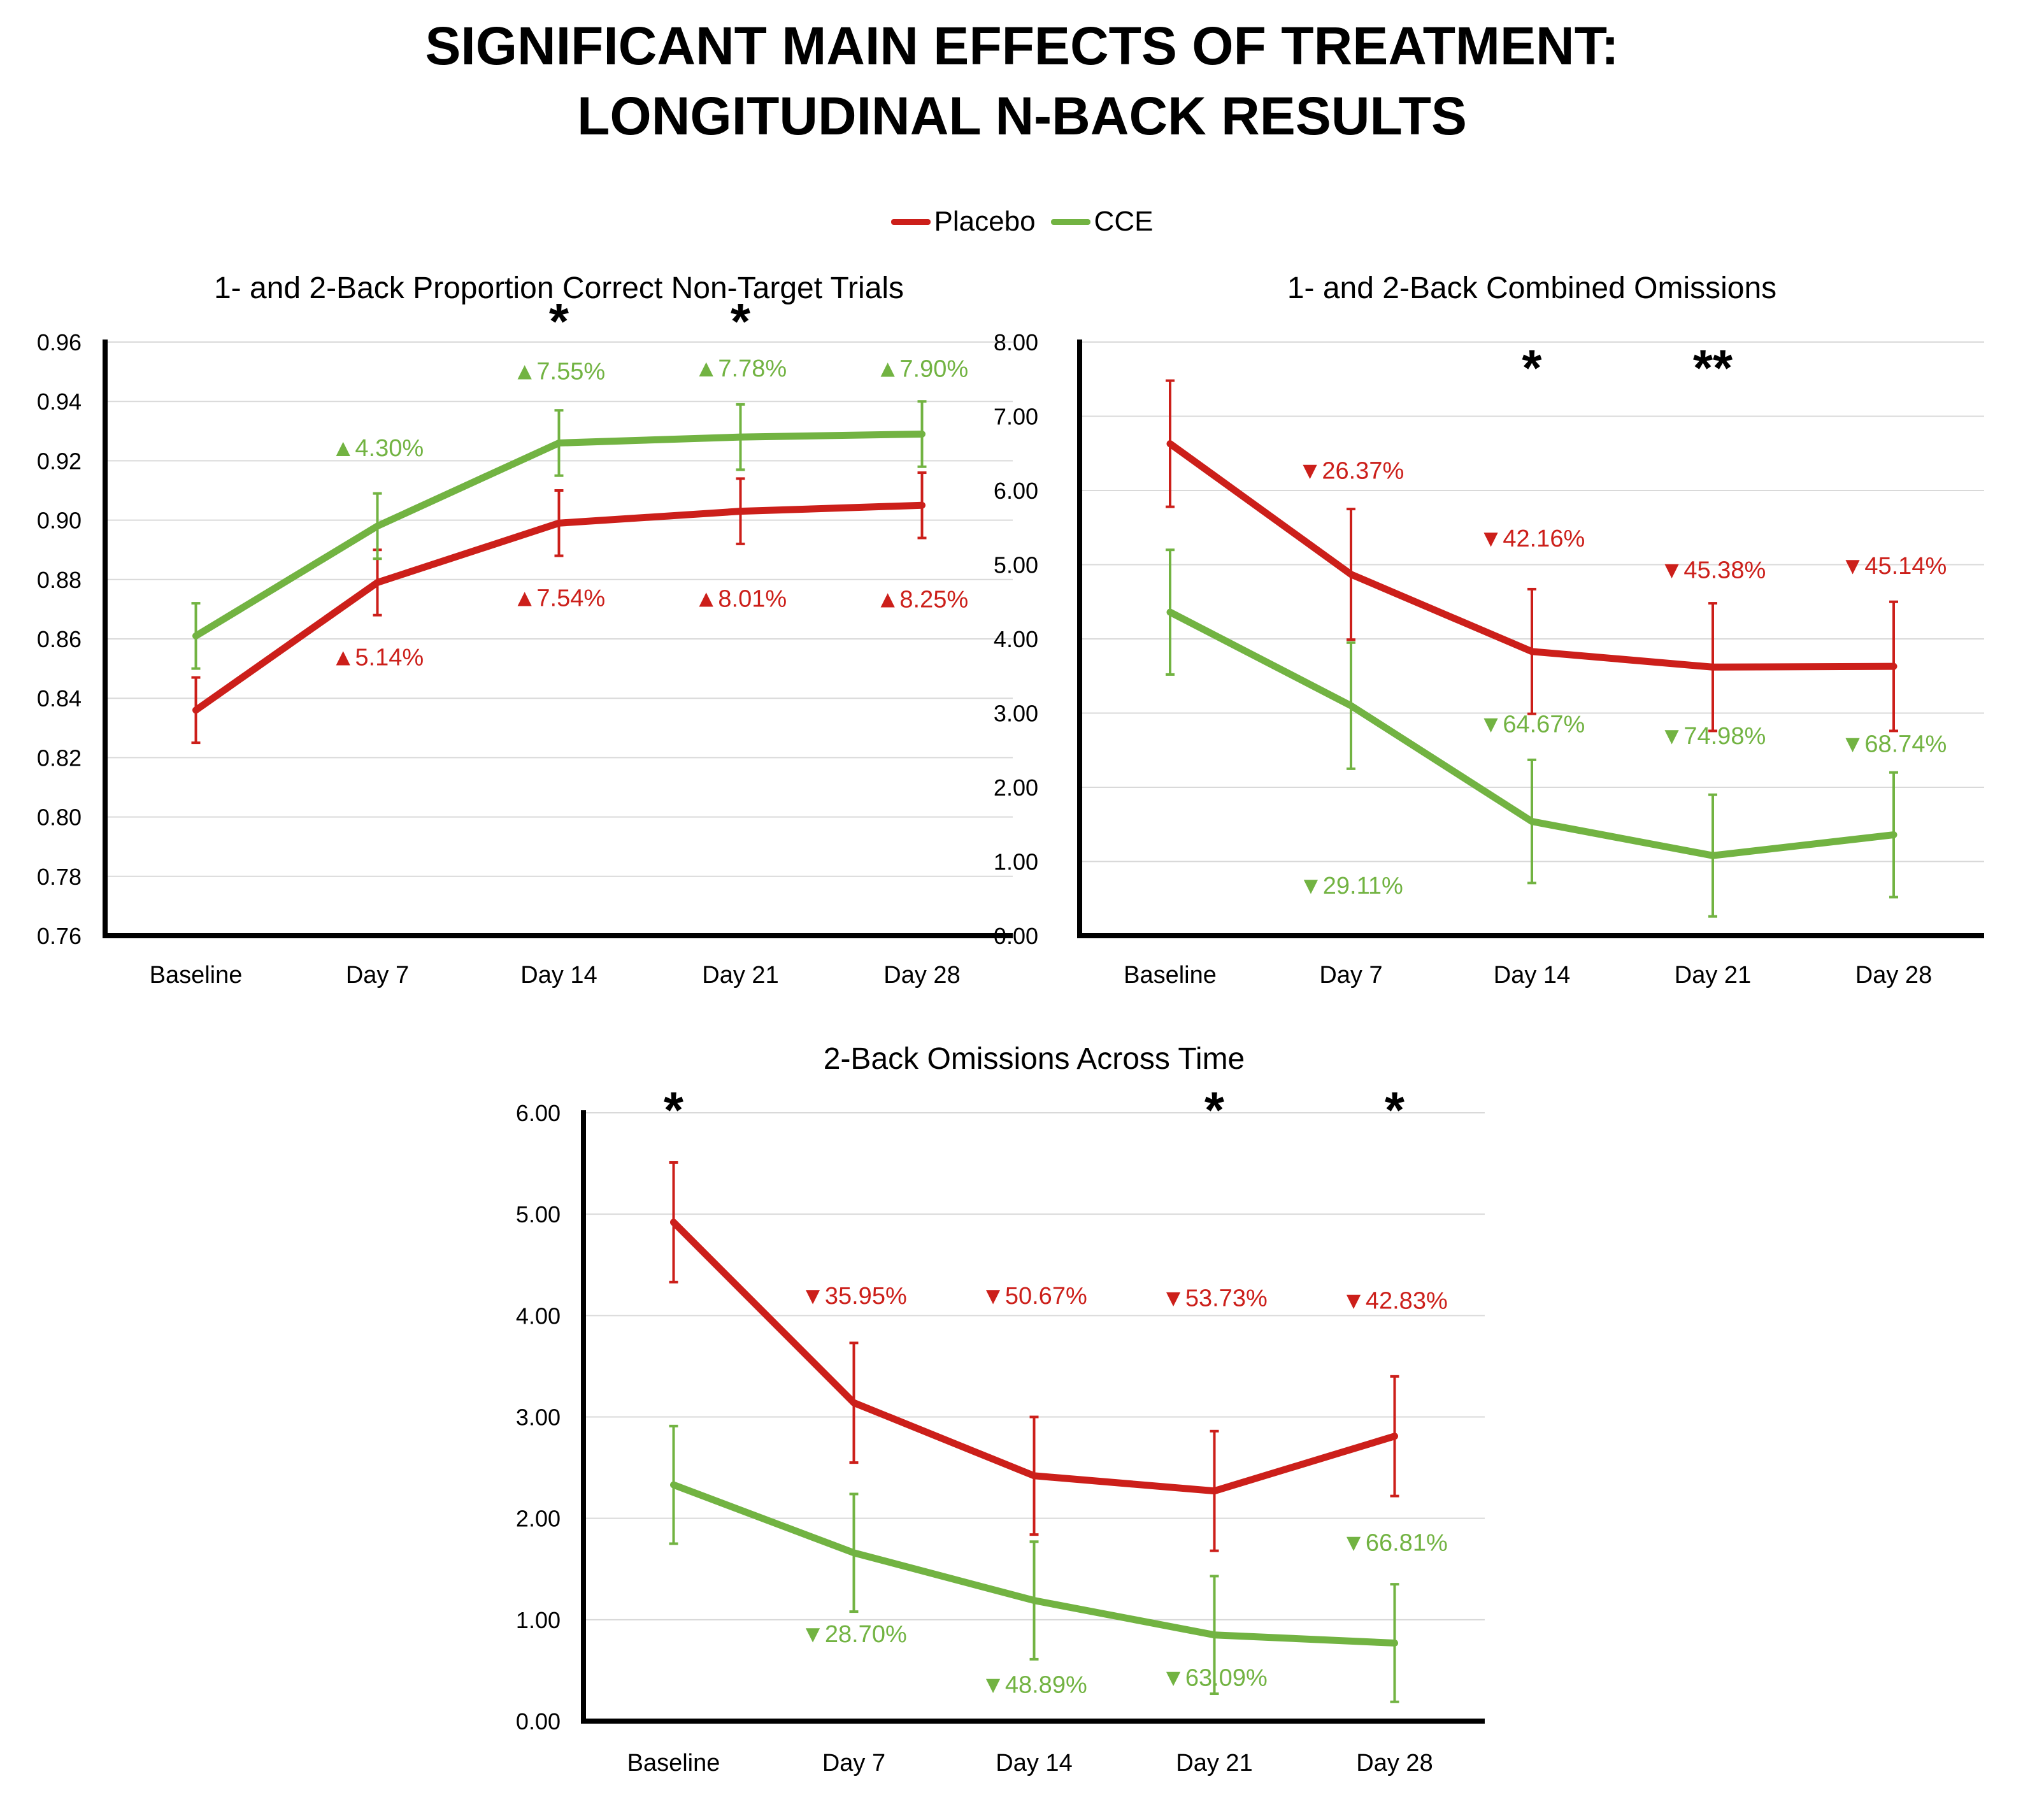 The width and height of the screenshot is (2044, 1802). Describe the element at coordinates (910, 221) in the screenshot. I see `legend-swatch-placebo` at that location.